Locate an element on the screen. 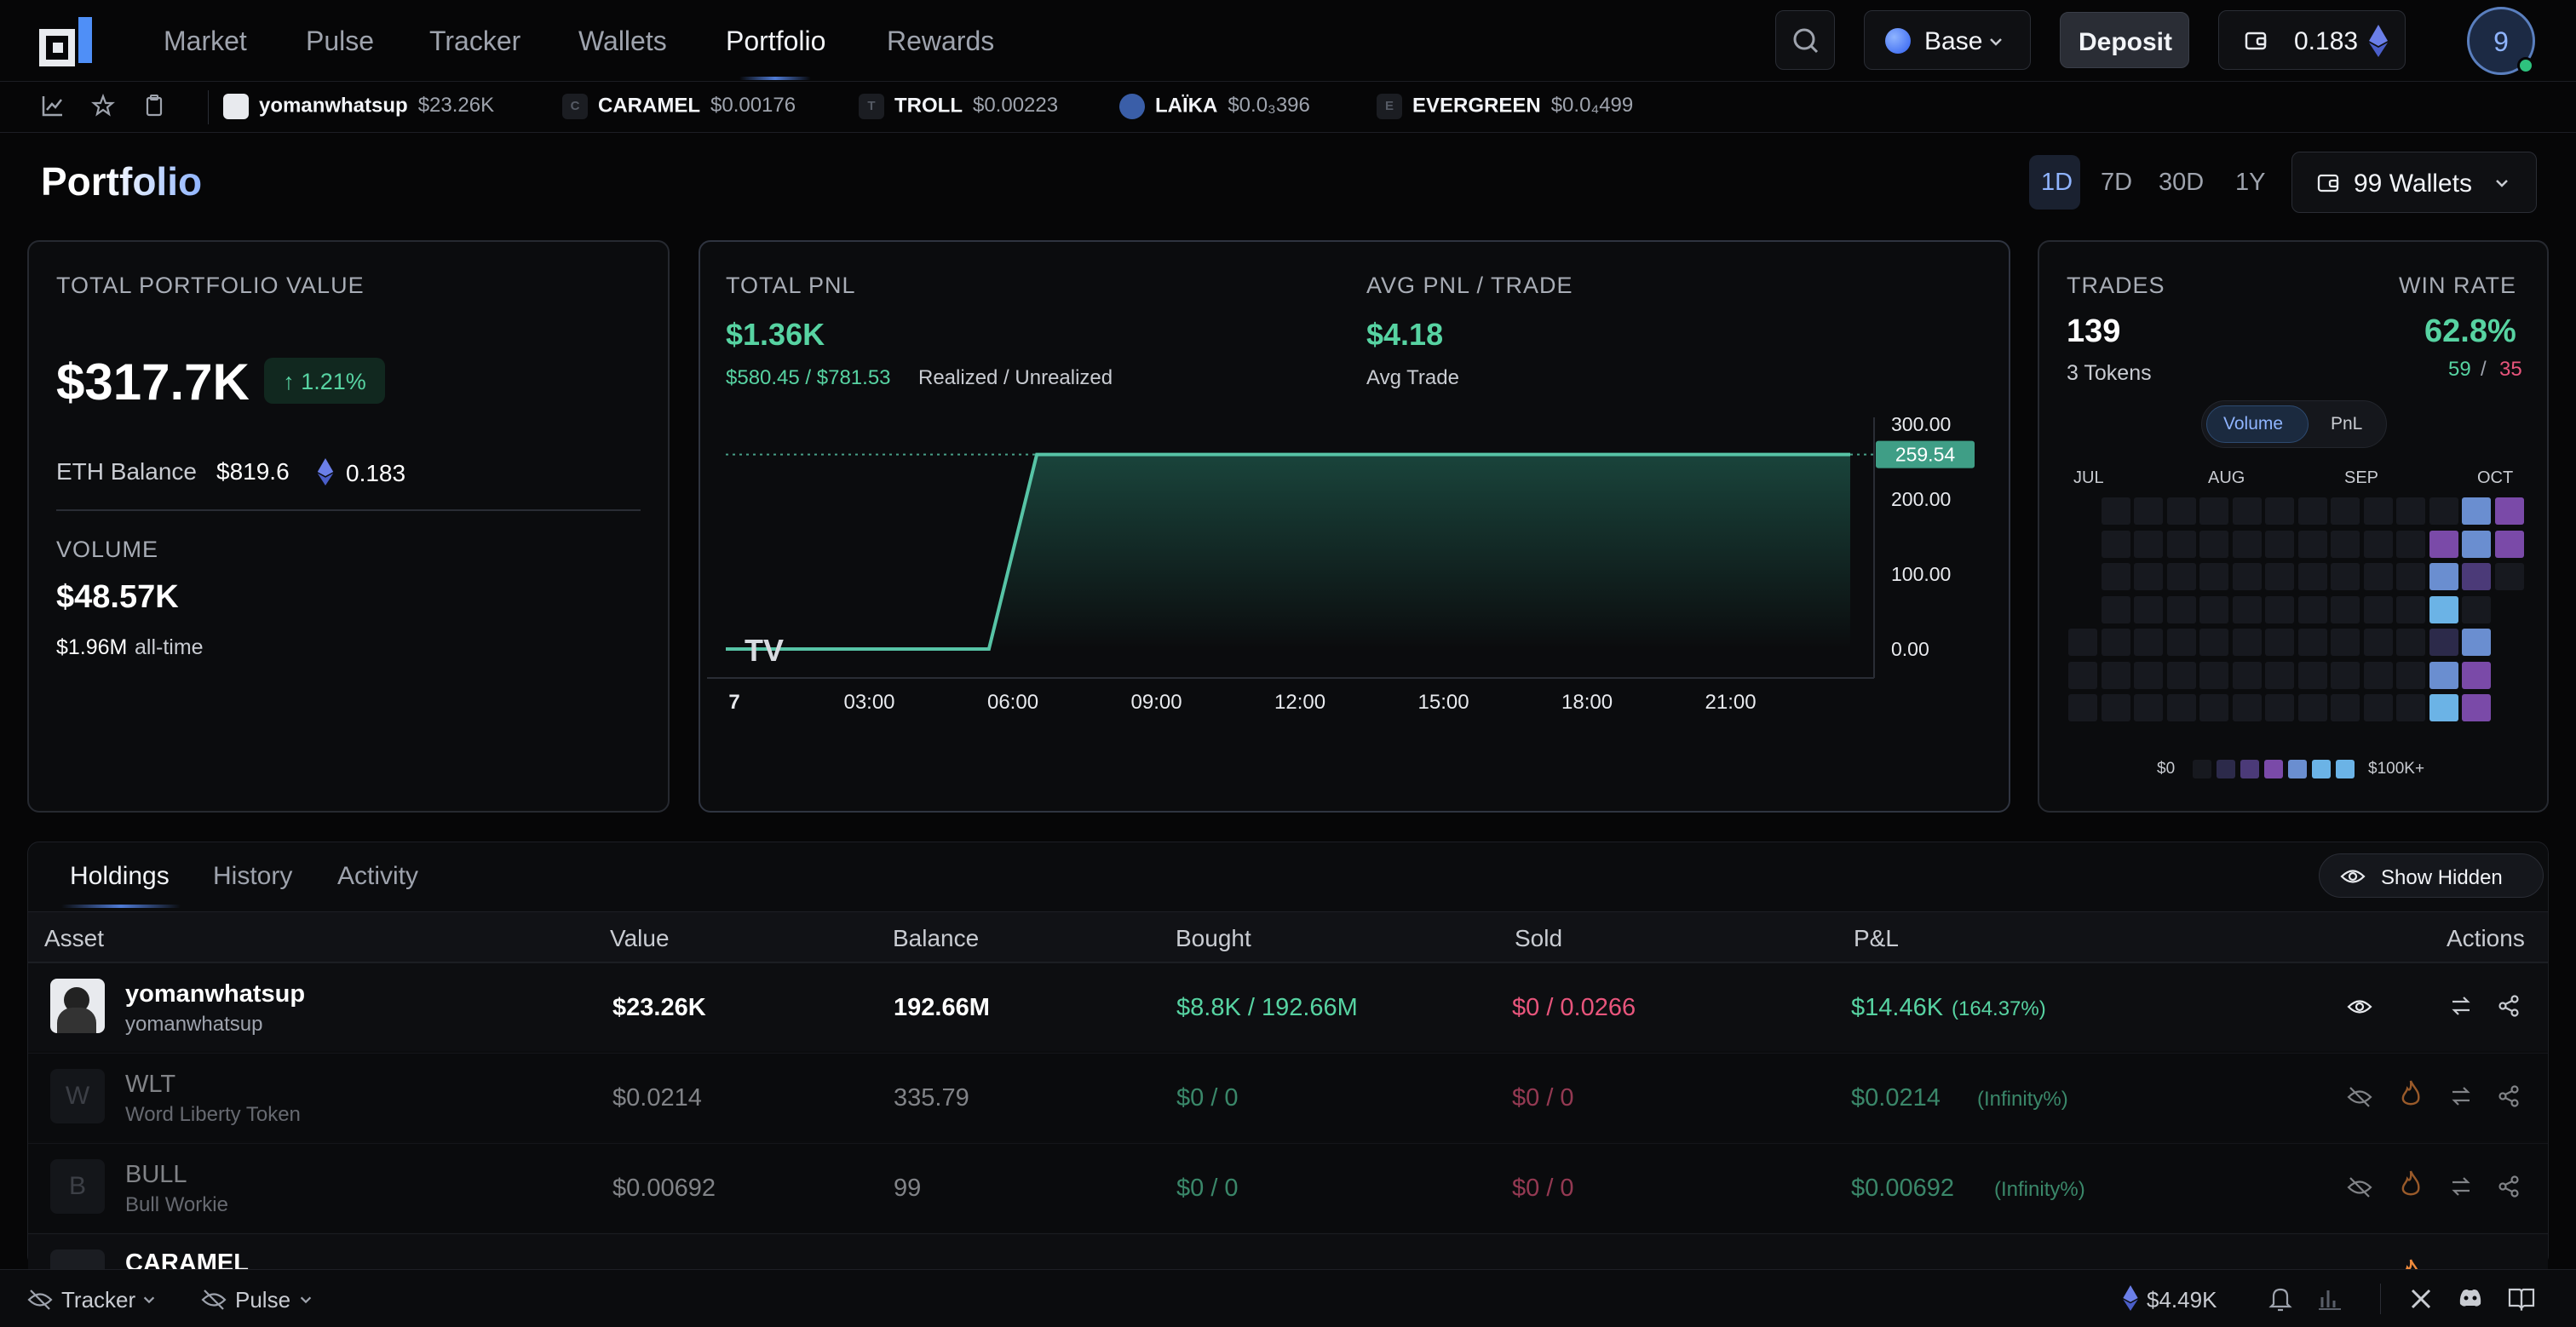 This screenshot has height=1327, width=2576. clipboard-icon is located at coordinates (154, 106).